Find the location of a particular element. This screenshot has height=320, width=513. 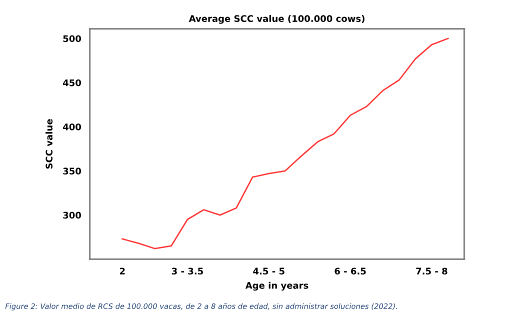

y-tick-label: 350 is located at coordinates (72, 171).